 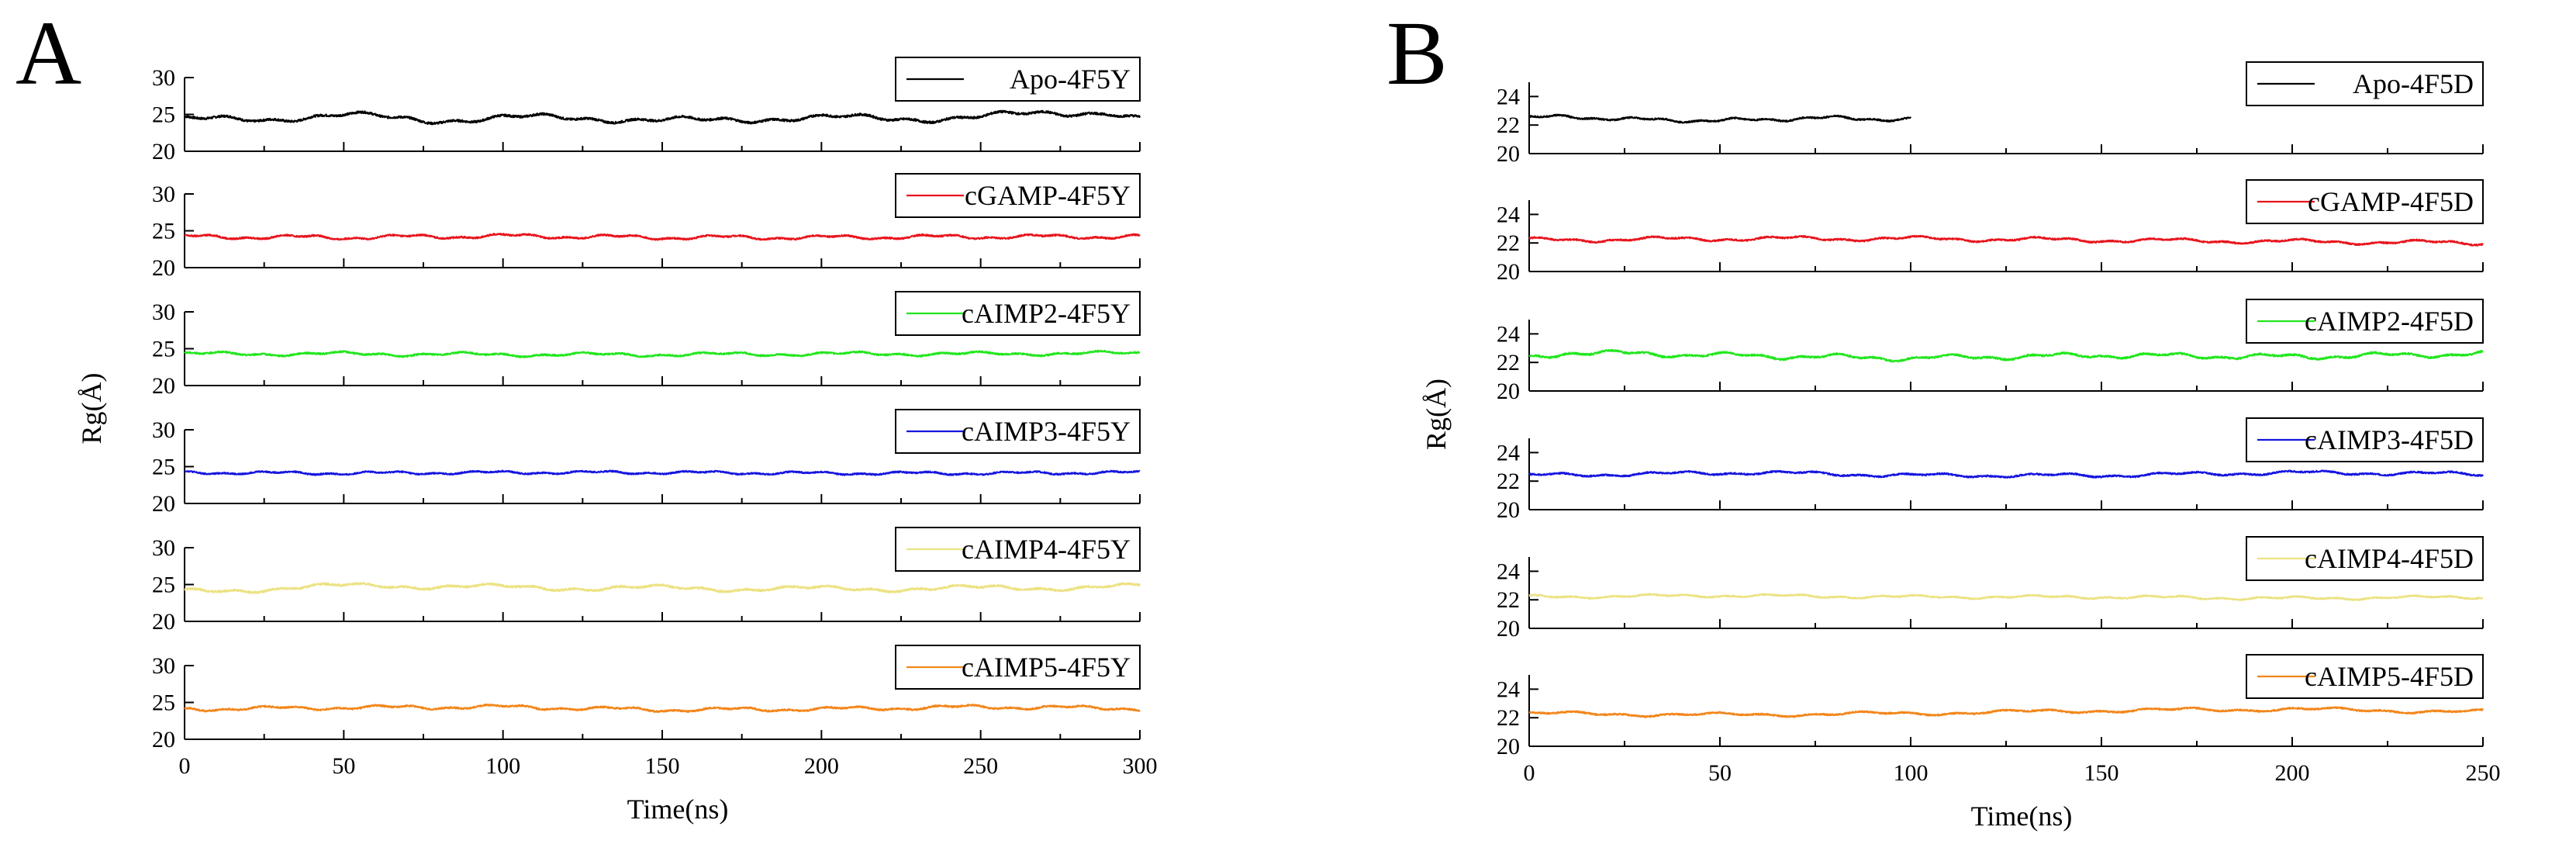 What do you see at coordinates (2365, 322) in the screenshot?
I see `legend: cAIMP2-4F5D` at bounding box center [2365, 322].